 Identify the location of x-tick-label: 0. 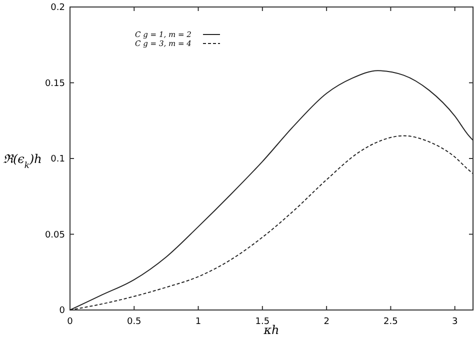
(70, 322).